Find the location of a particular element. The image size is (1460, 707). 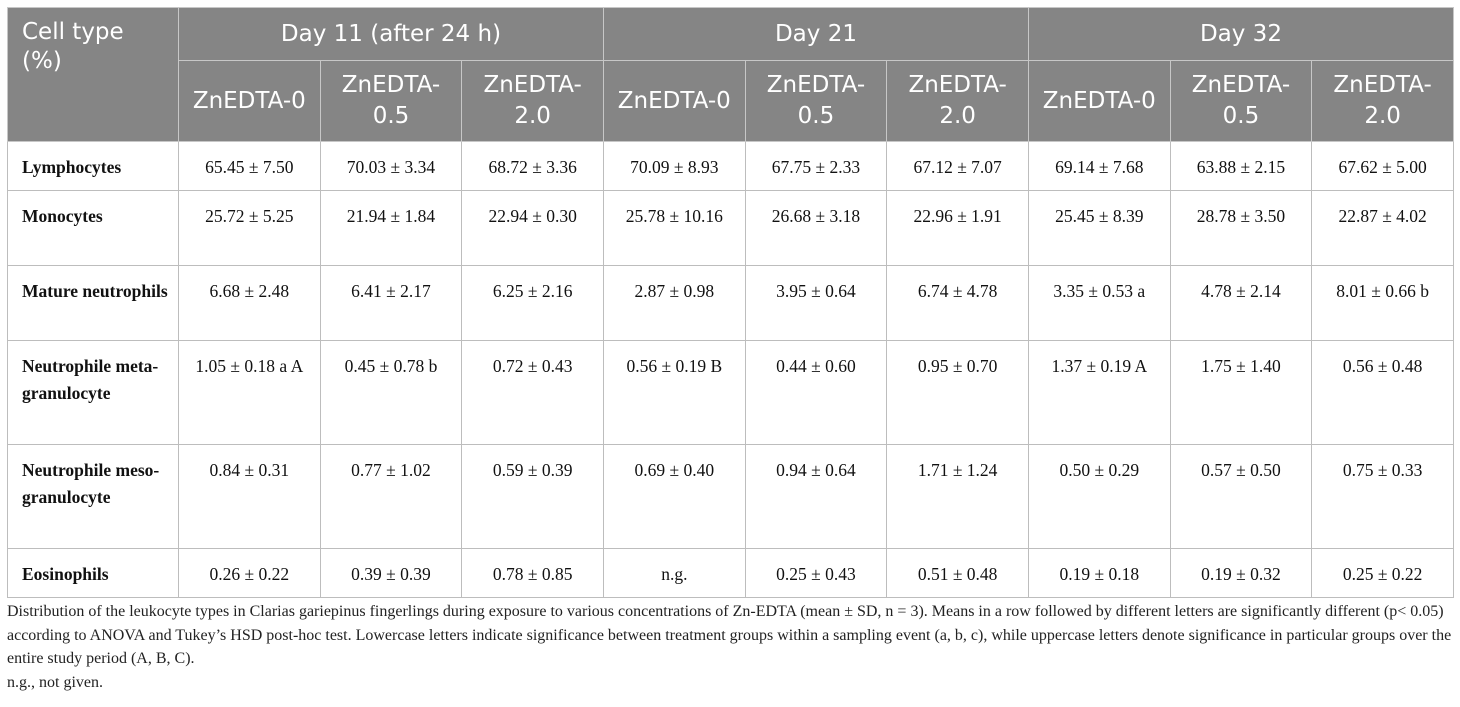

table-cell: 63.88 ± 2.15 is located at coordinates (1241, 166).